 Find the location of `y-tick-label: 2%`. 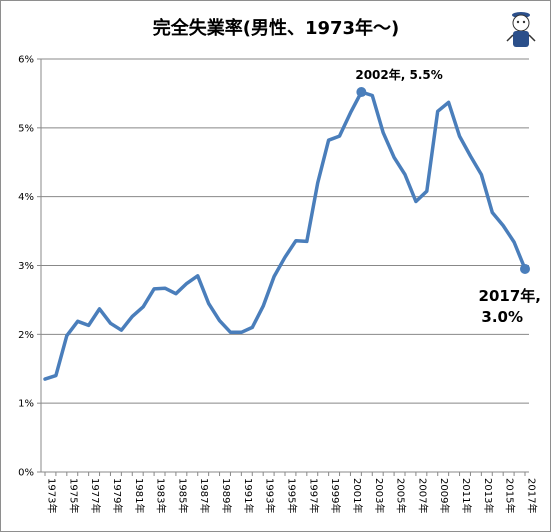

y-tick-label: 2% is located at coordinates (26, 335).